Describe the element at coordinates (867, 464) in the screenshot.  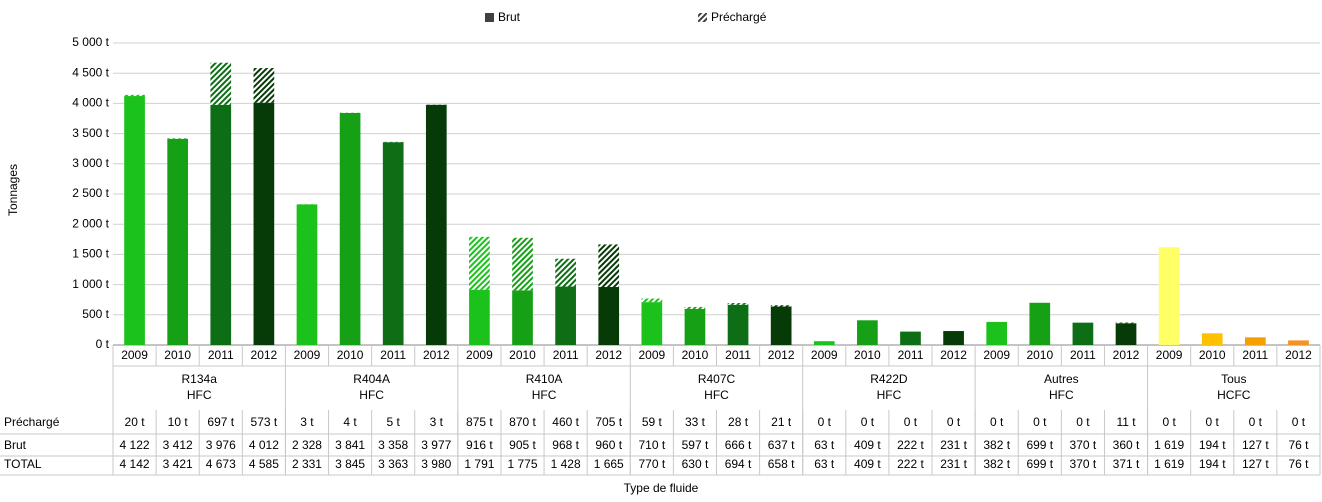
I see `table-cell: 409 t` at that location.